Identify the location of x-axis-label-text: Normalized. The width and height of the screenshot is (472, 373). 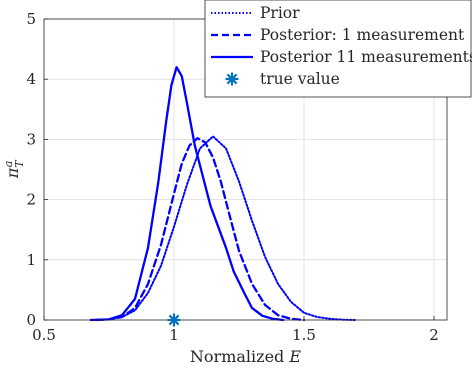
(239, 356).